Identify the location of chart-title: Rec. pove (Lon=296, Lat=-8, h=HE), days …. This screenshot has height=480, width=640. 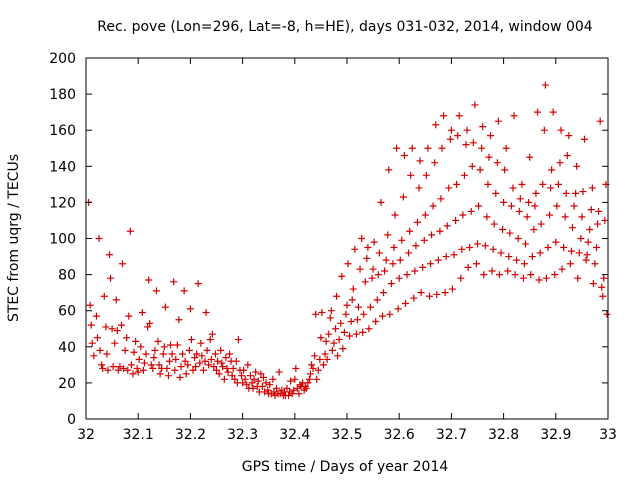
(345, 27).